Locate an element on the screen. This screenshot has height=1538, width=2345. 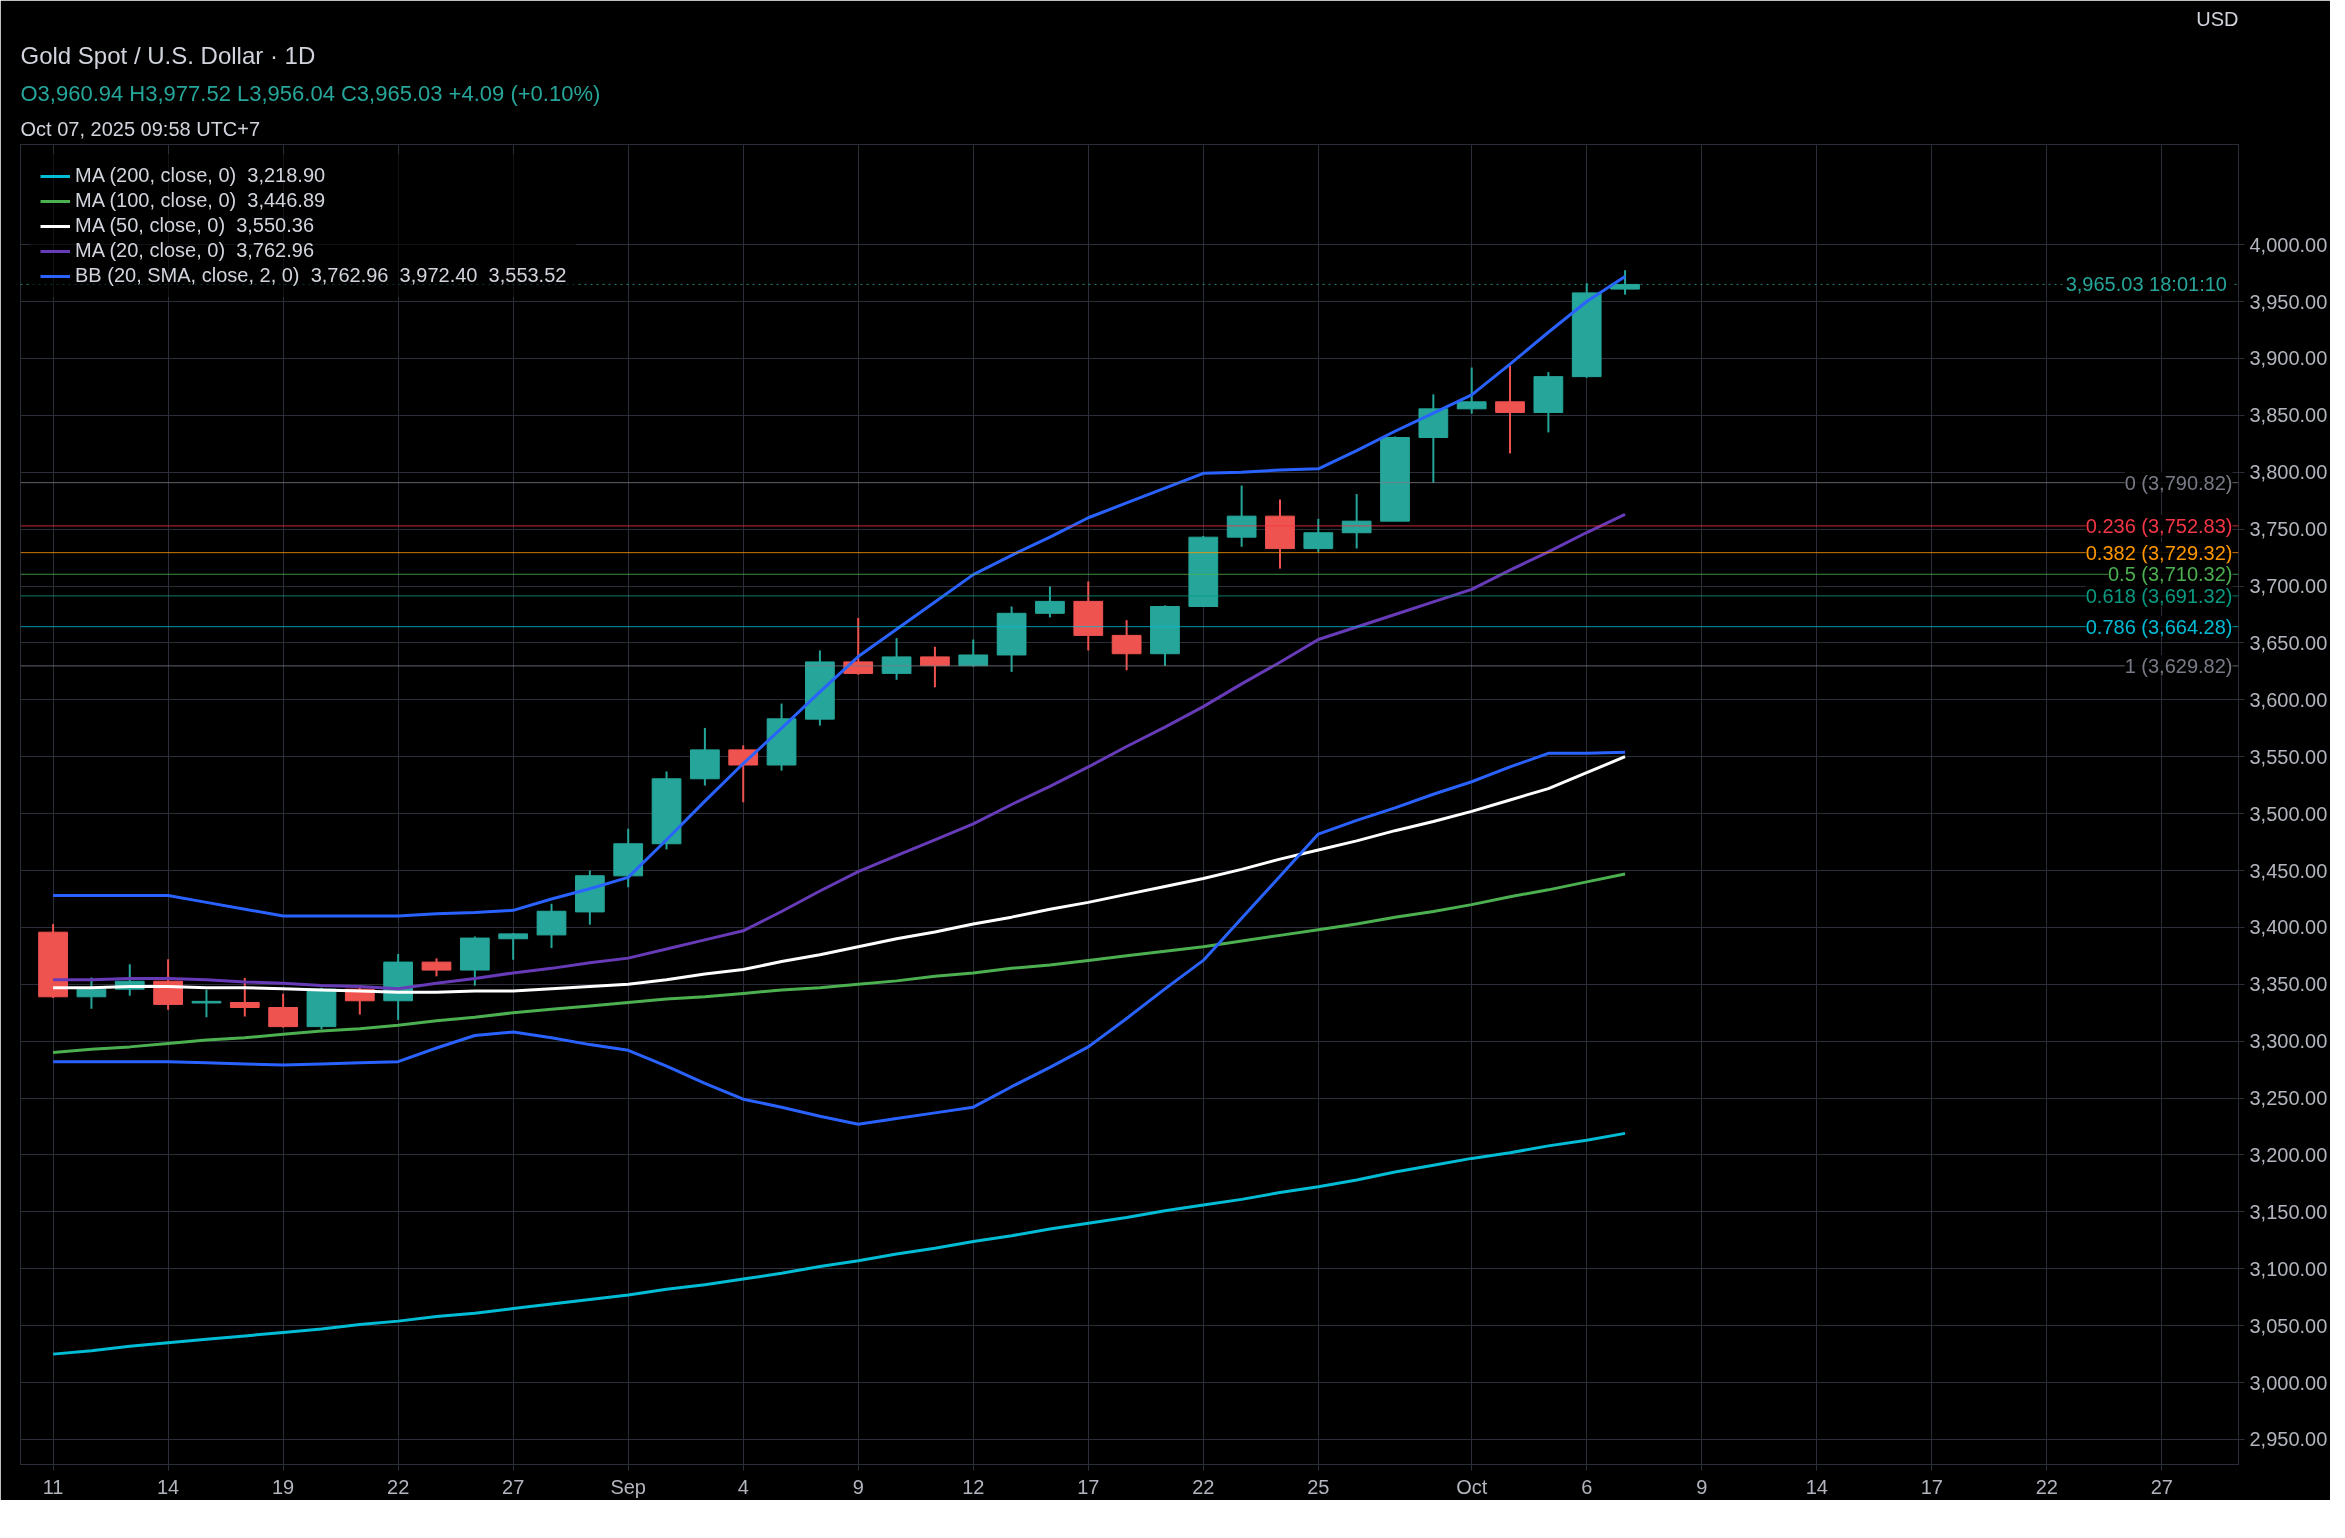
y-tick-label: 3,100.00 is located at coordinates (2288, 1268).